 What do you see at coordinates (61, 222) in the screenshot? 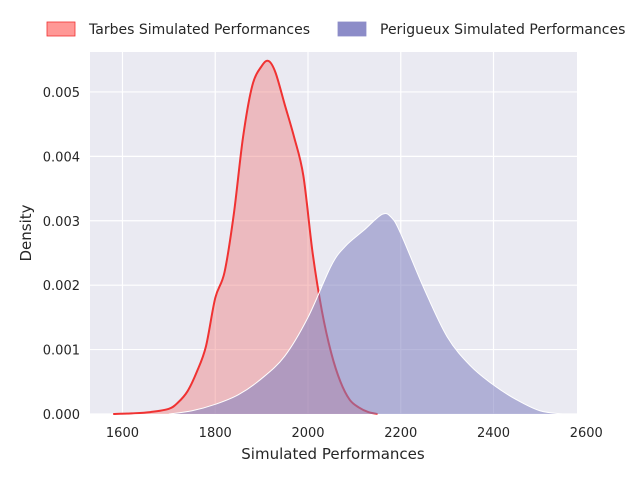
I see `y-tick-label: 0.003` at bounding box center [61, 222].